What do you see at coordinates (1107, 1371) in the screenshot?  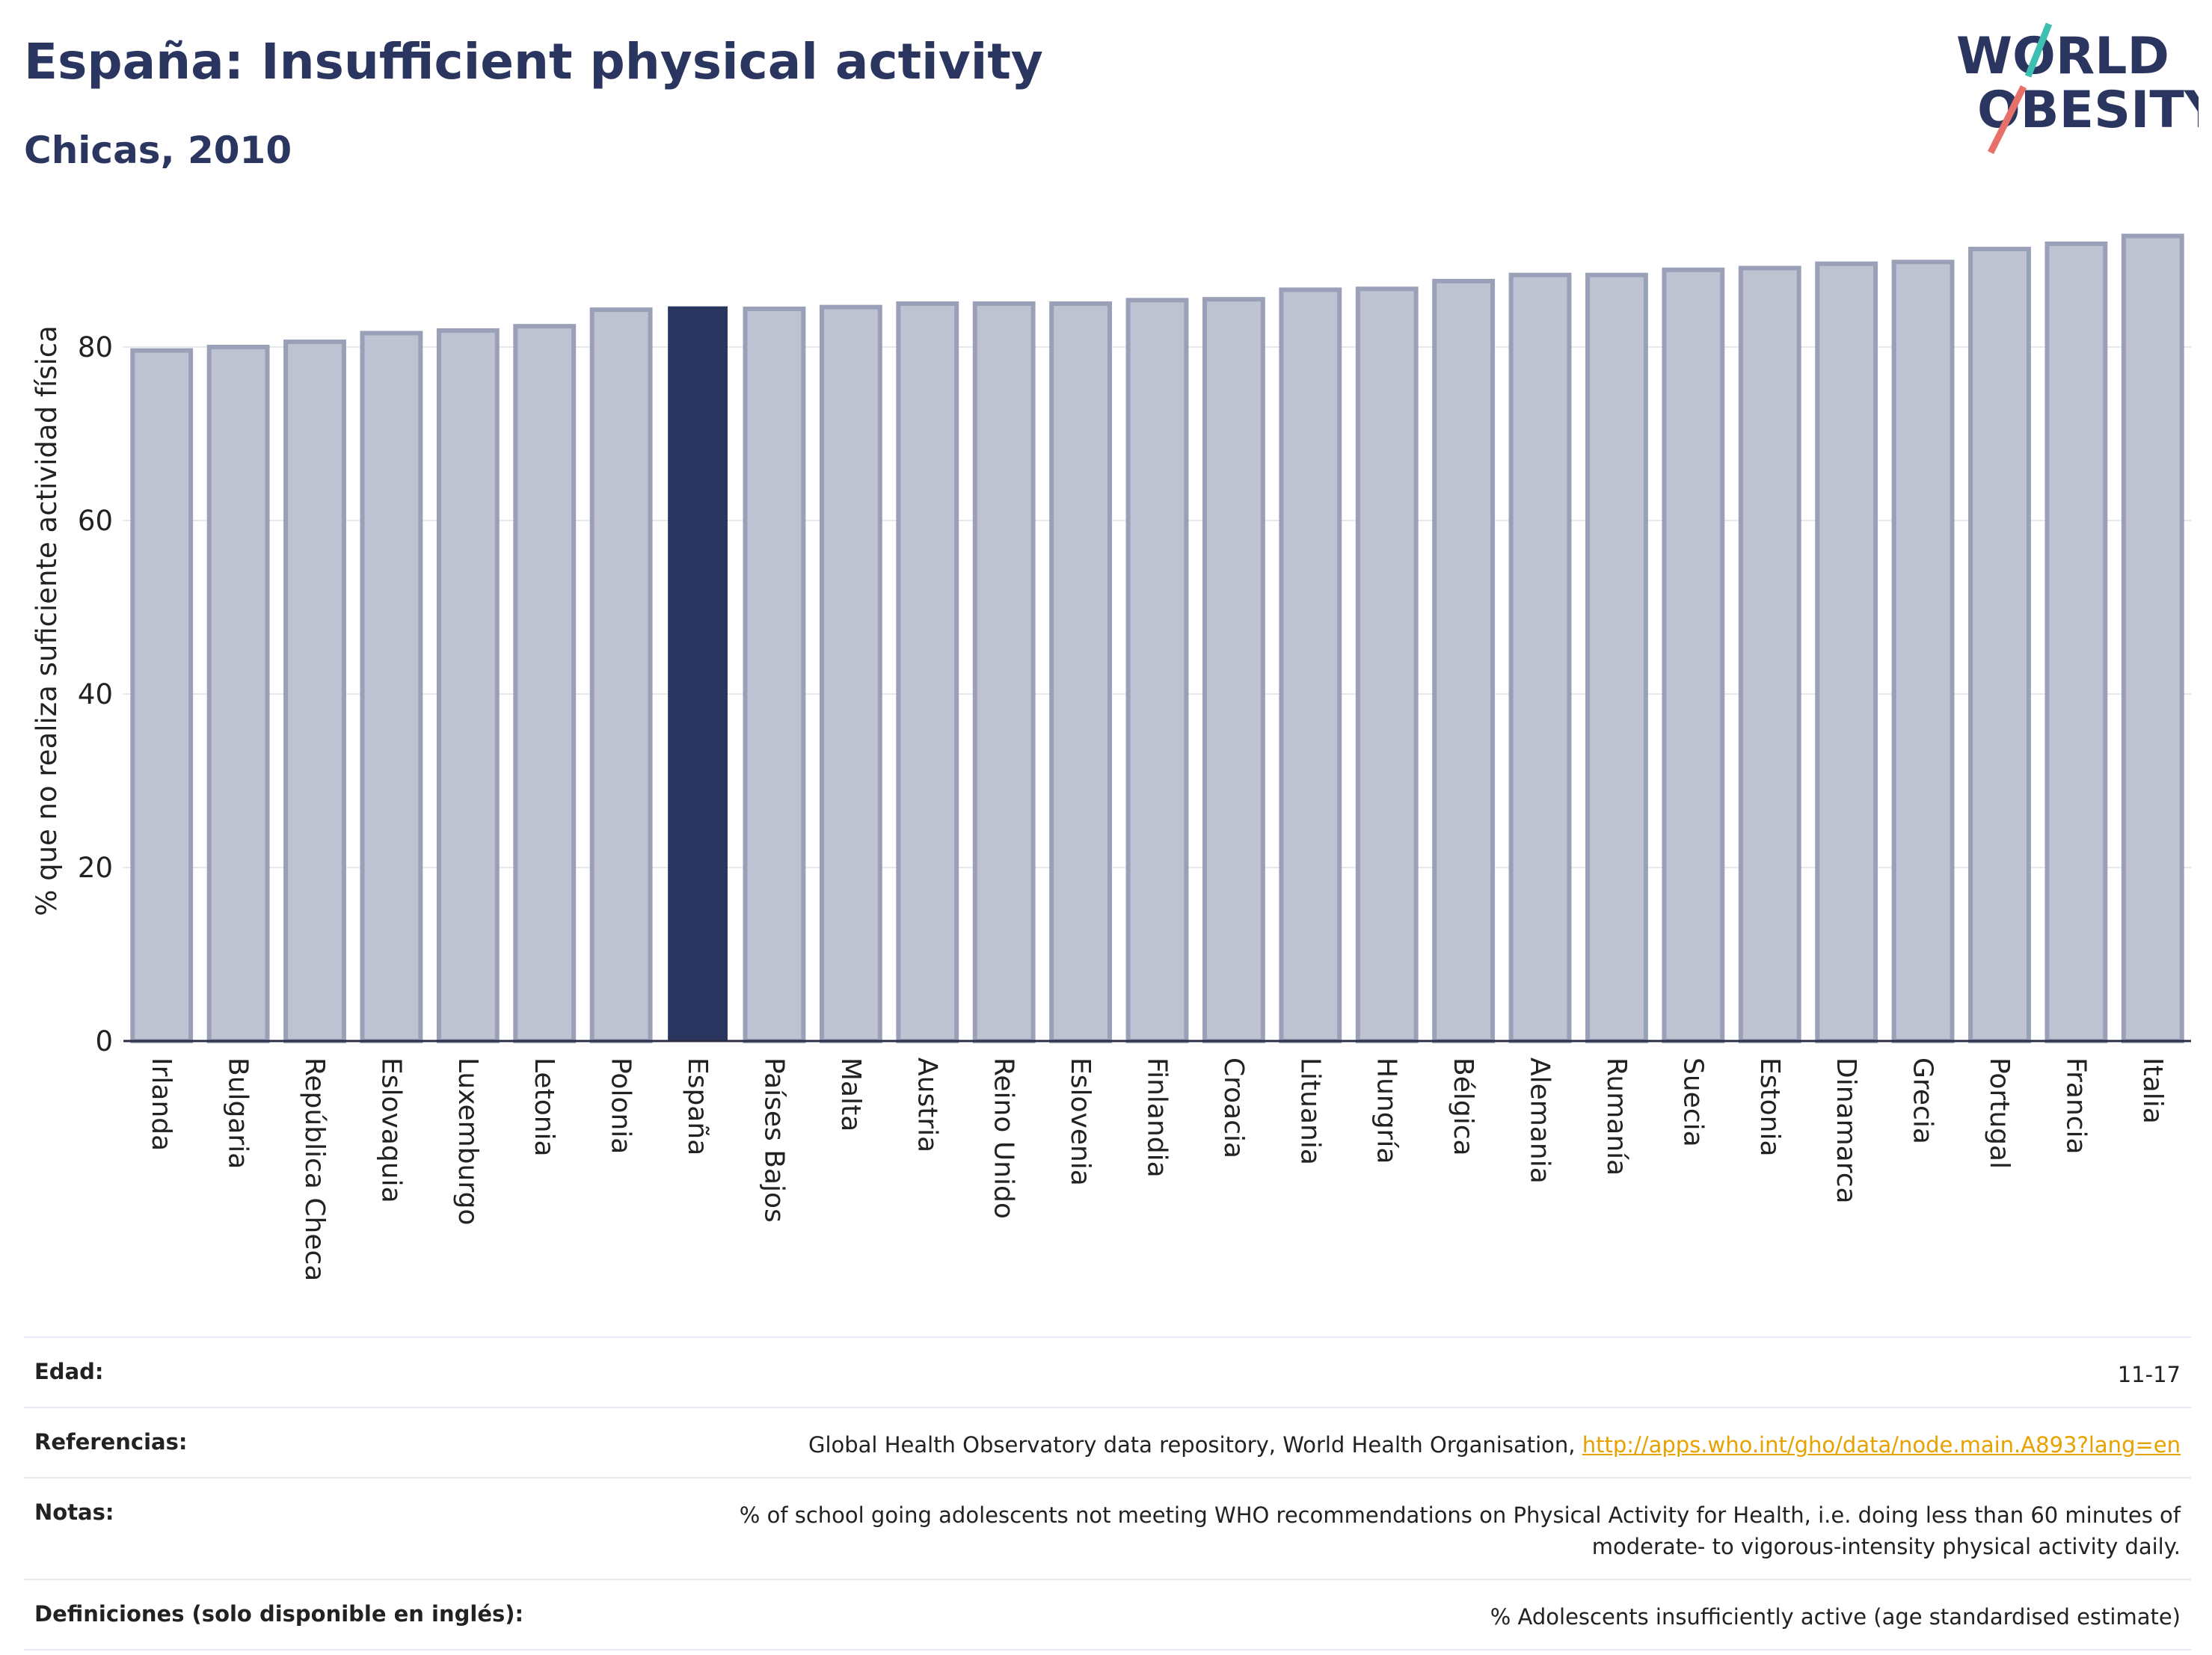 I see `meta-row-edad: Edad: 11-17` at bounding box center [1107, 1371].